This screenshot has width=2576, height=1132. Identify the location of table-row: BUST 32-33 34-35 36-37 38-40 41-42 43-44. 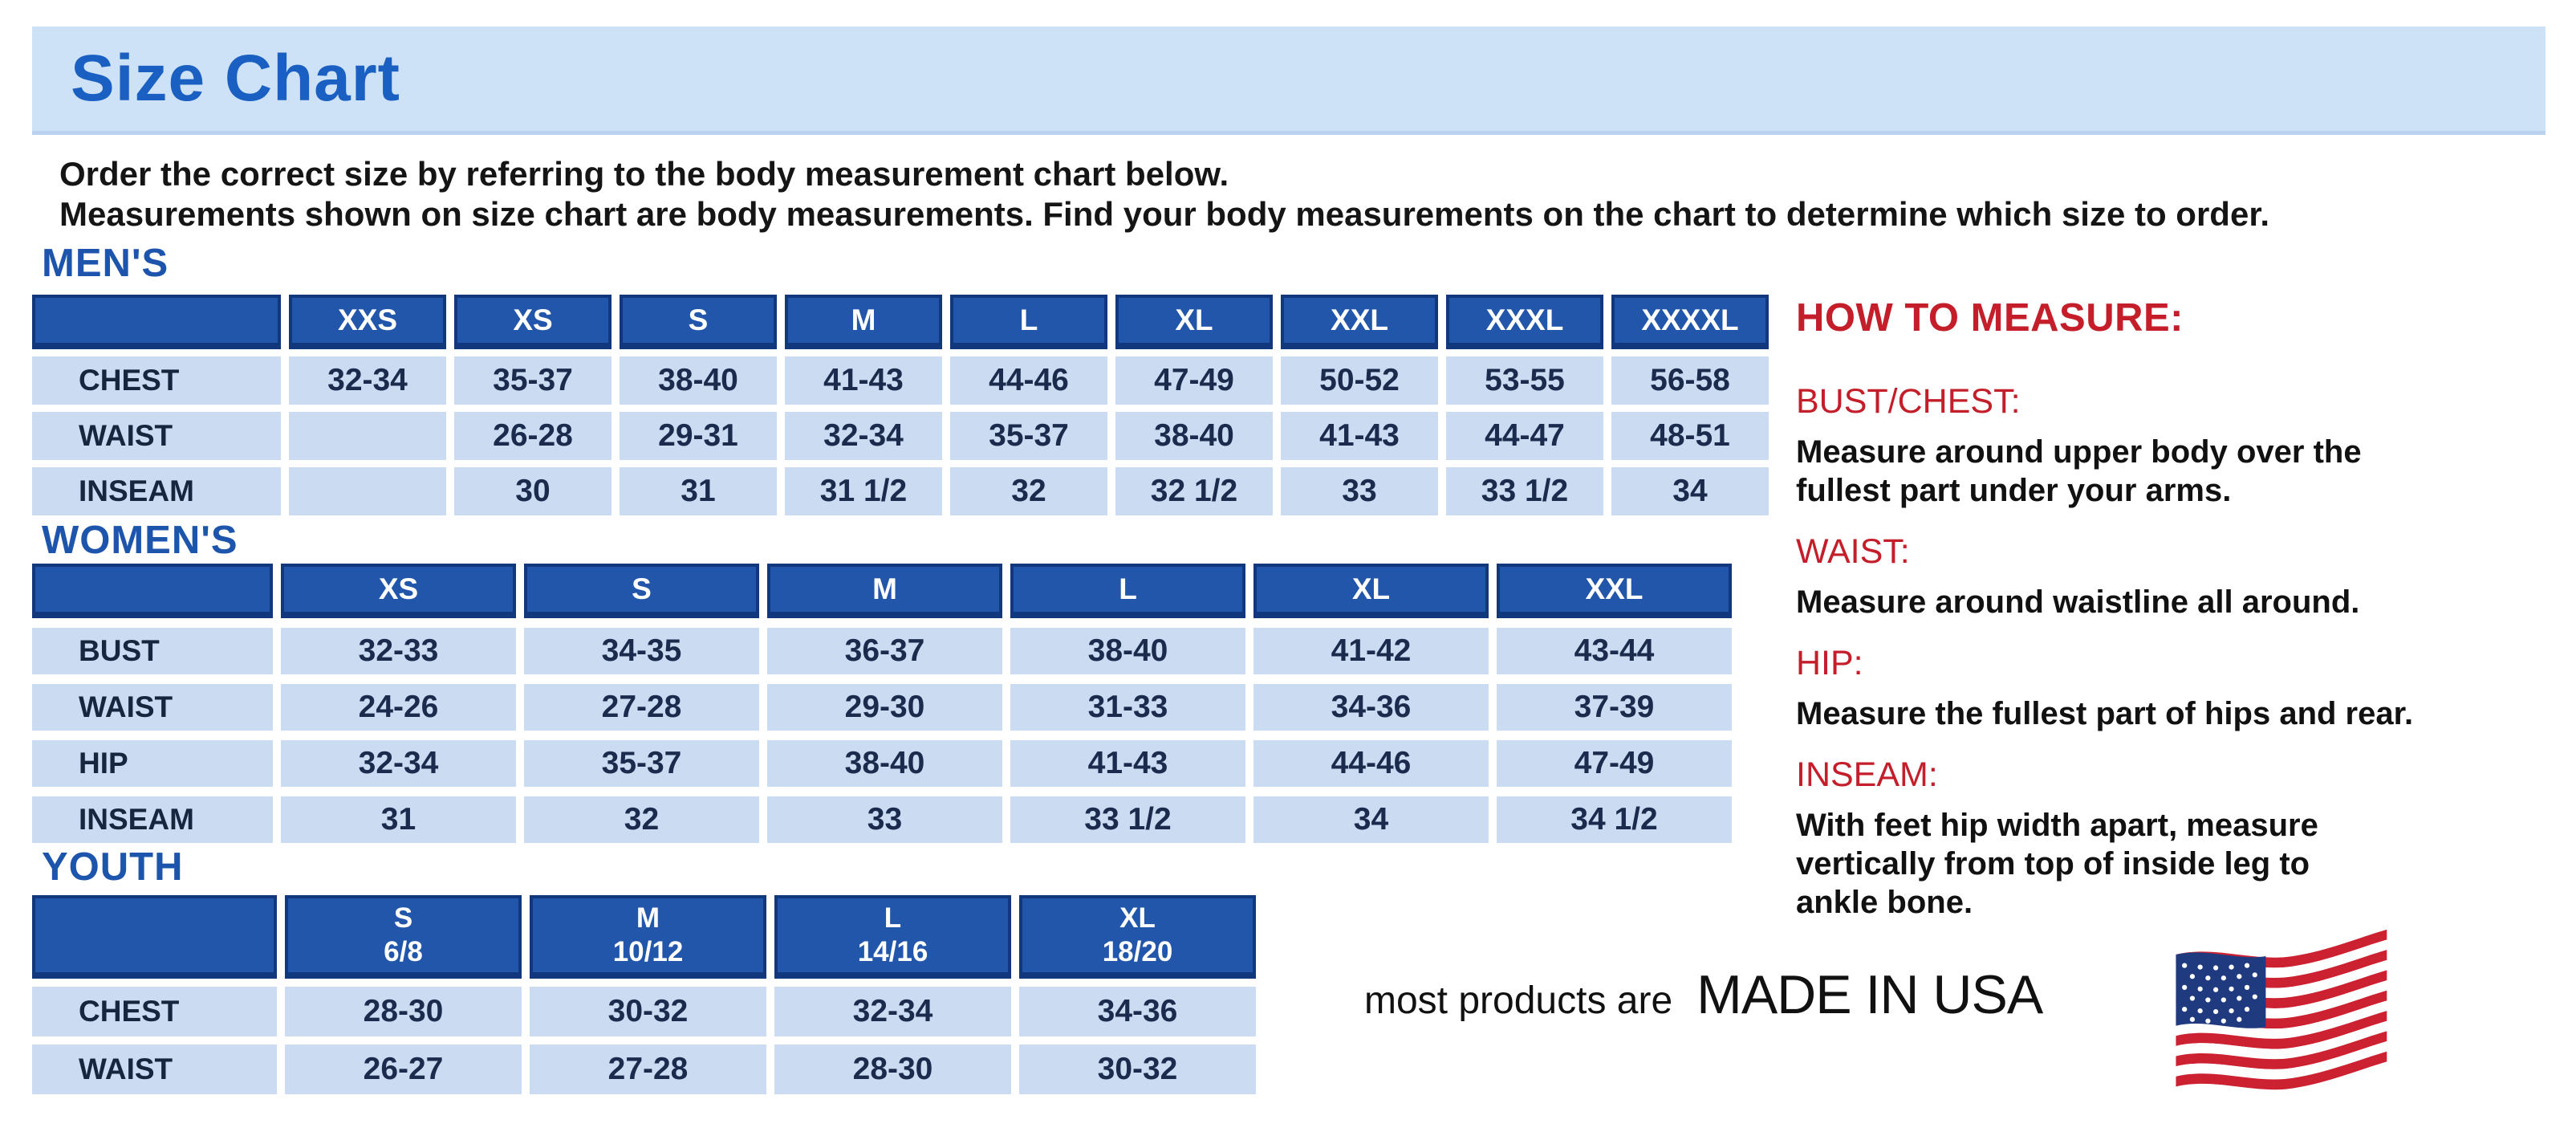
(882, 651).